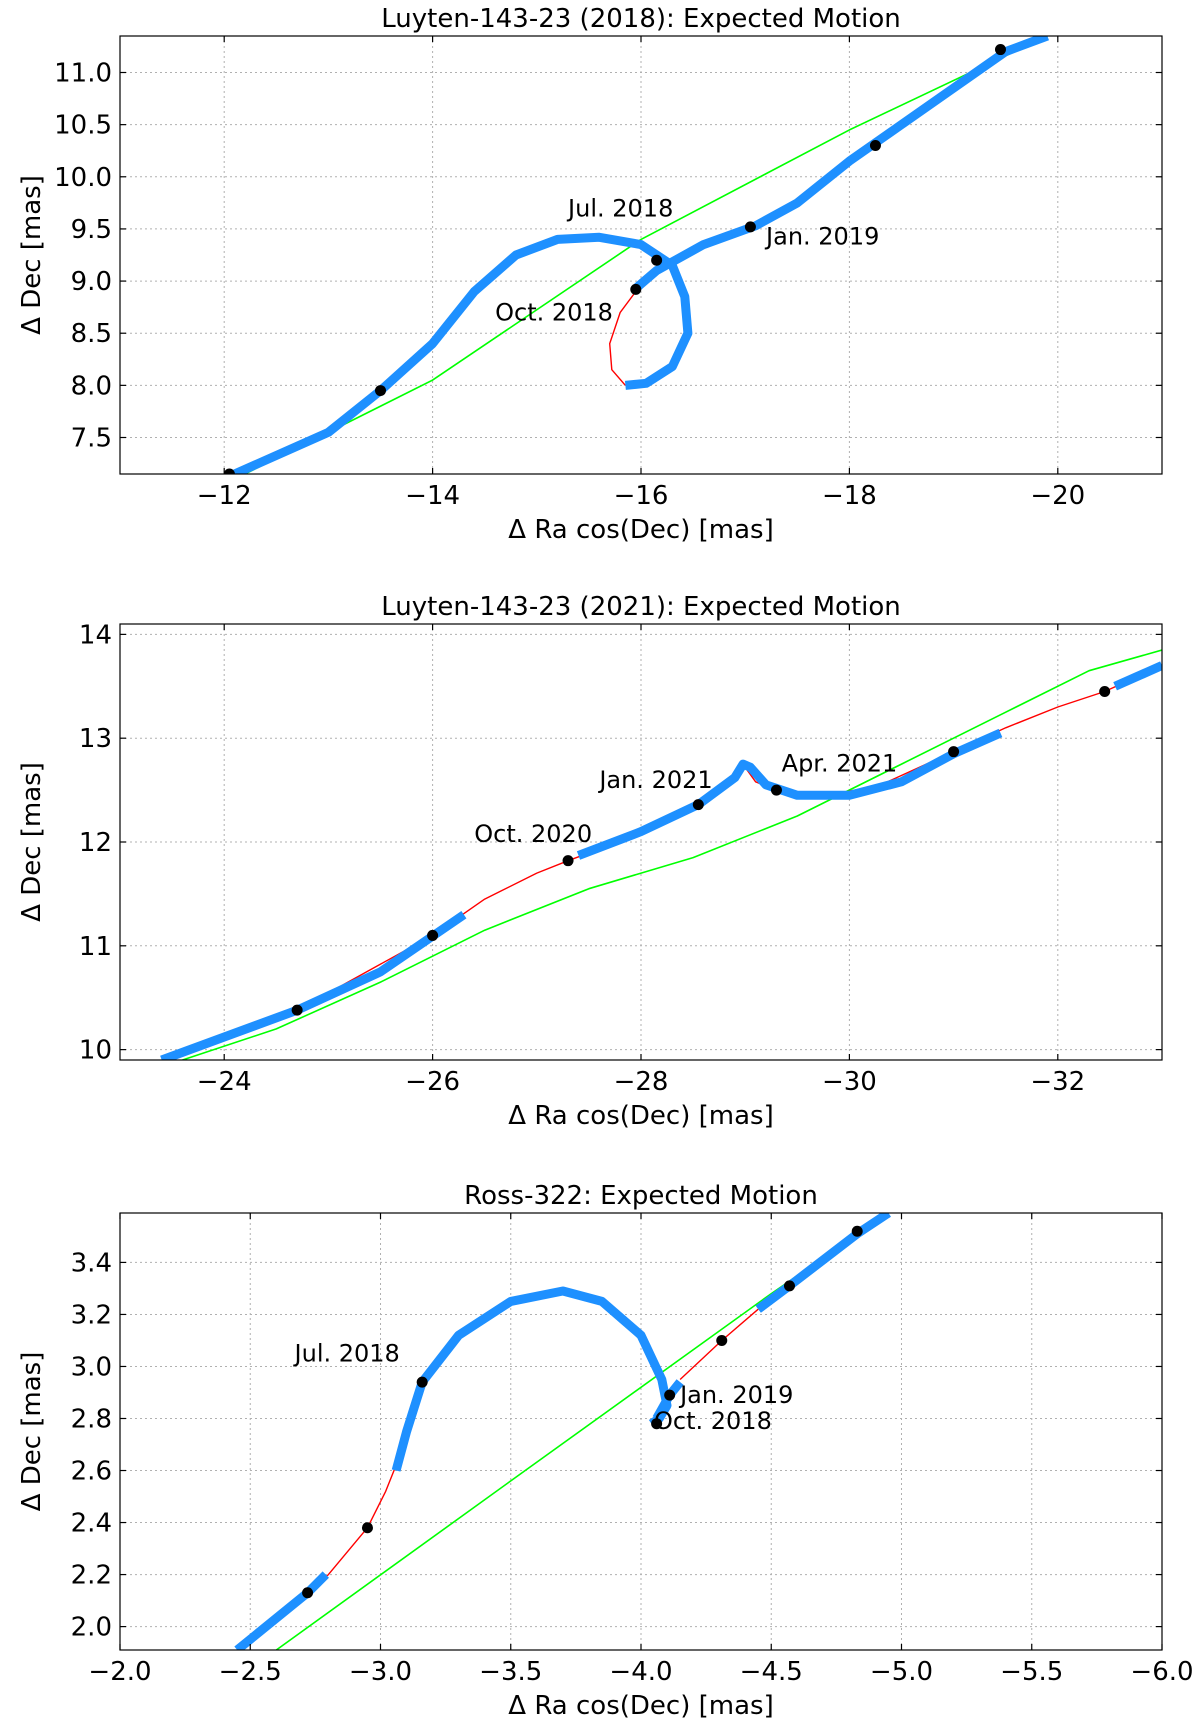  Describe the element at coordinates (840, 763) in the screenshot. I see `epoch-annotation: Apr. 2021` at that location.